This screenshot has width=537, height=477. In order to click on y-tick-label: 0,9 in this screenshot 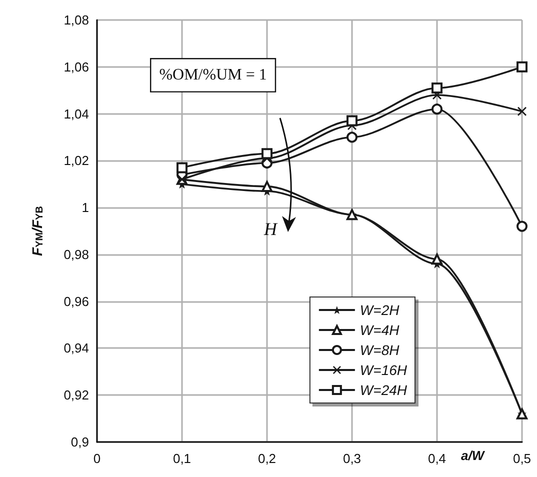, I will do `click(79, 442)`.